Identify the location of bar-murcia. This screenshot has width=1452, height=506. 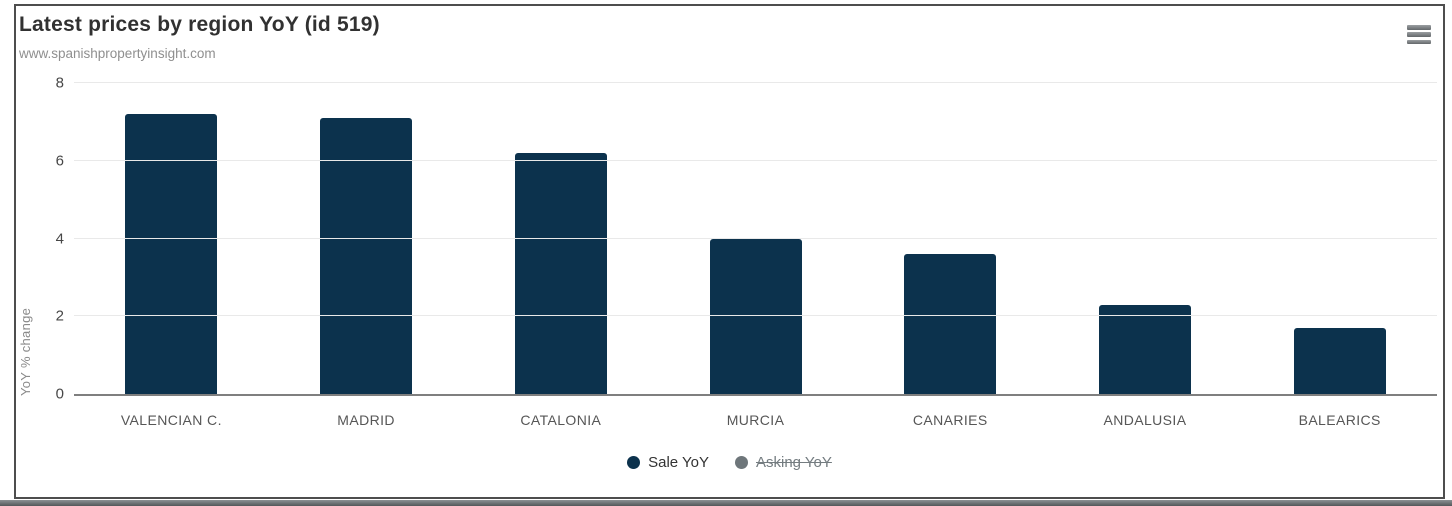
(755, 316).